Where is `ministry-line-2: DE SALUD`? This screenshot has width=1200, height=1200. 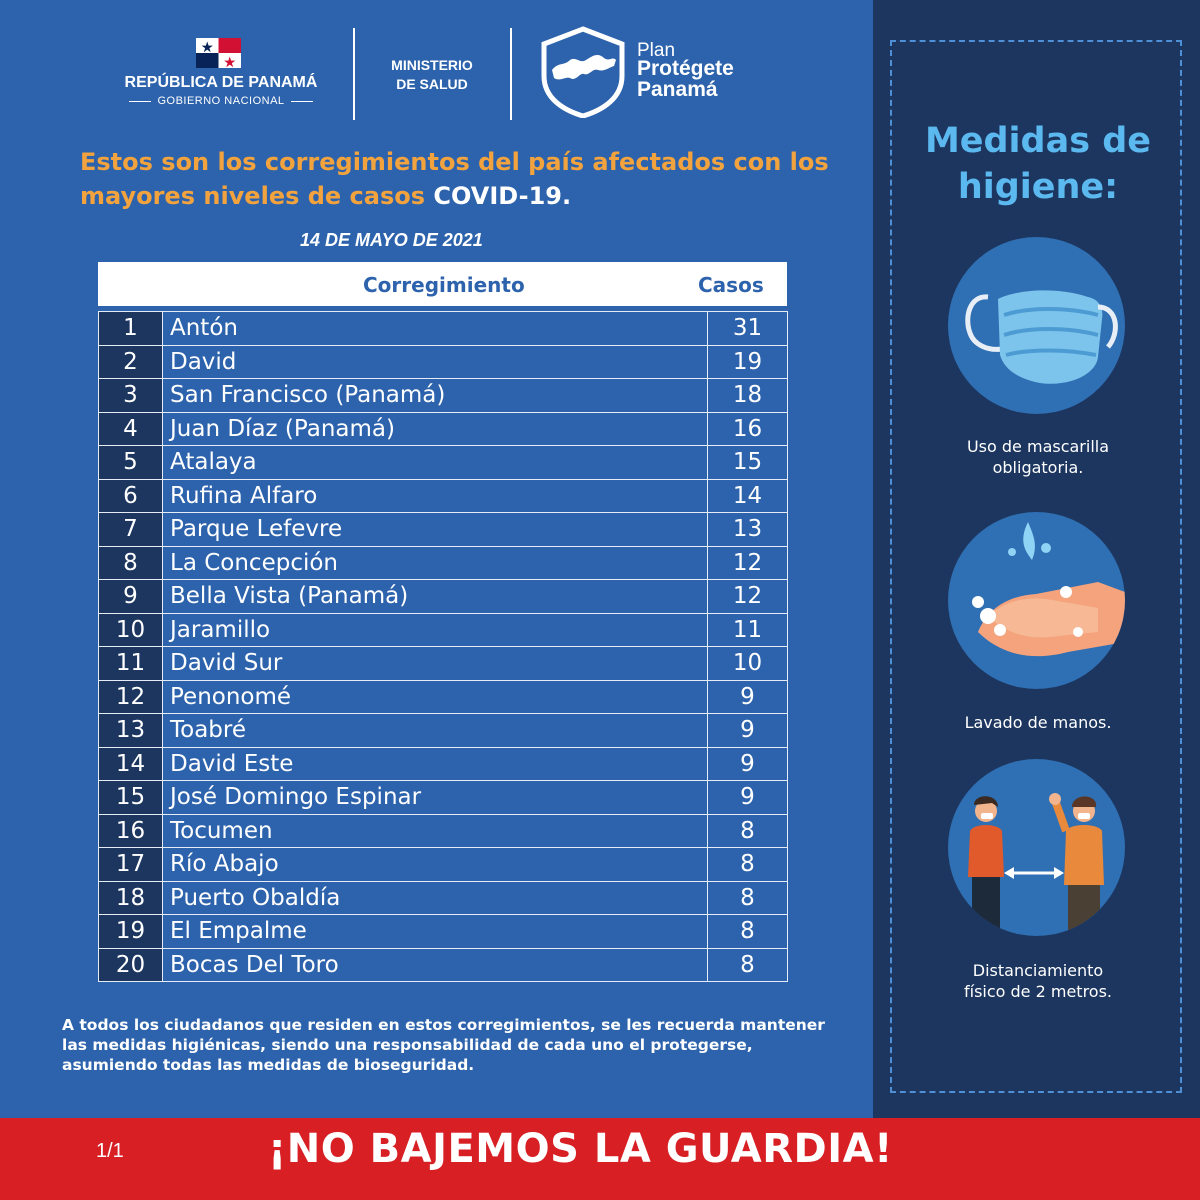
ministry-line-2: DE SALUD is located at coordinates (432, 84).